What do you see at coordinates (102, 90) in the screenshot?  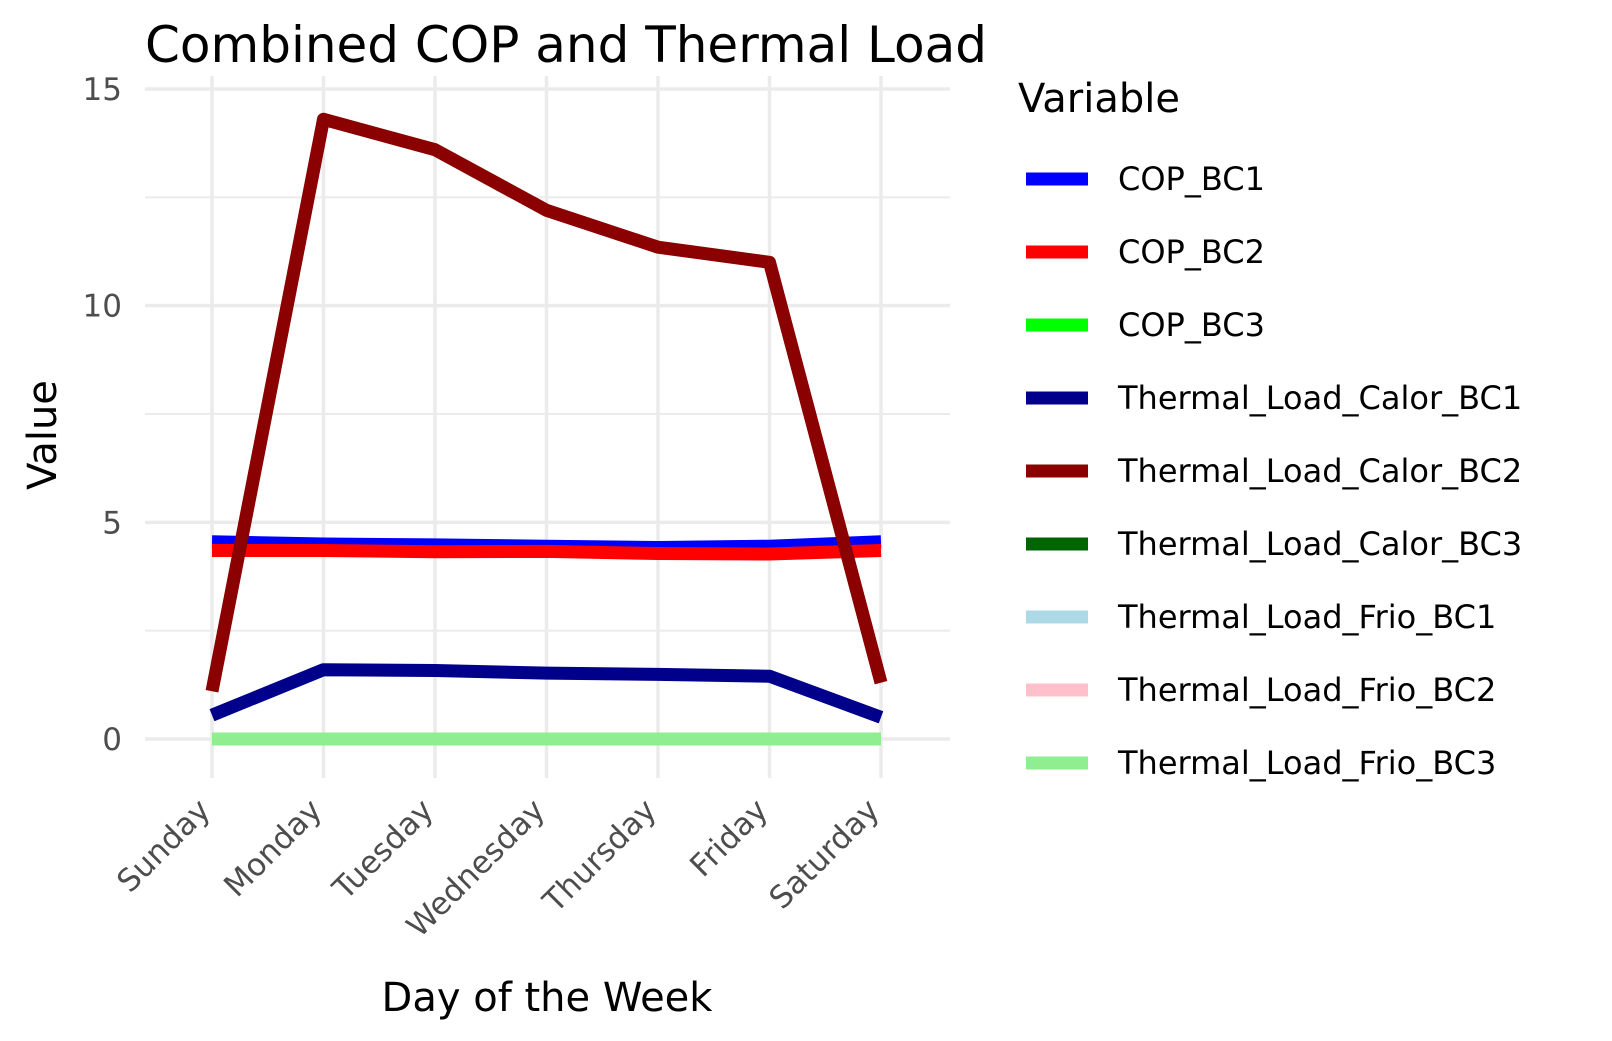 I see `y-tick-label: 15` at bounding box center [102, 90].